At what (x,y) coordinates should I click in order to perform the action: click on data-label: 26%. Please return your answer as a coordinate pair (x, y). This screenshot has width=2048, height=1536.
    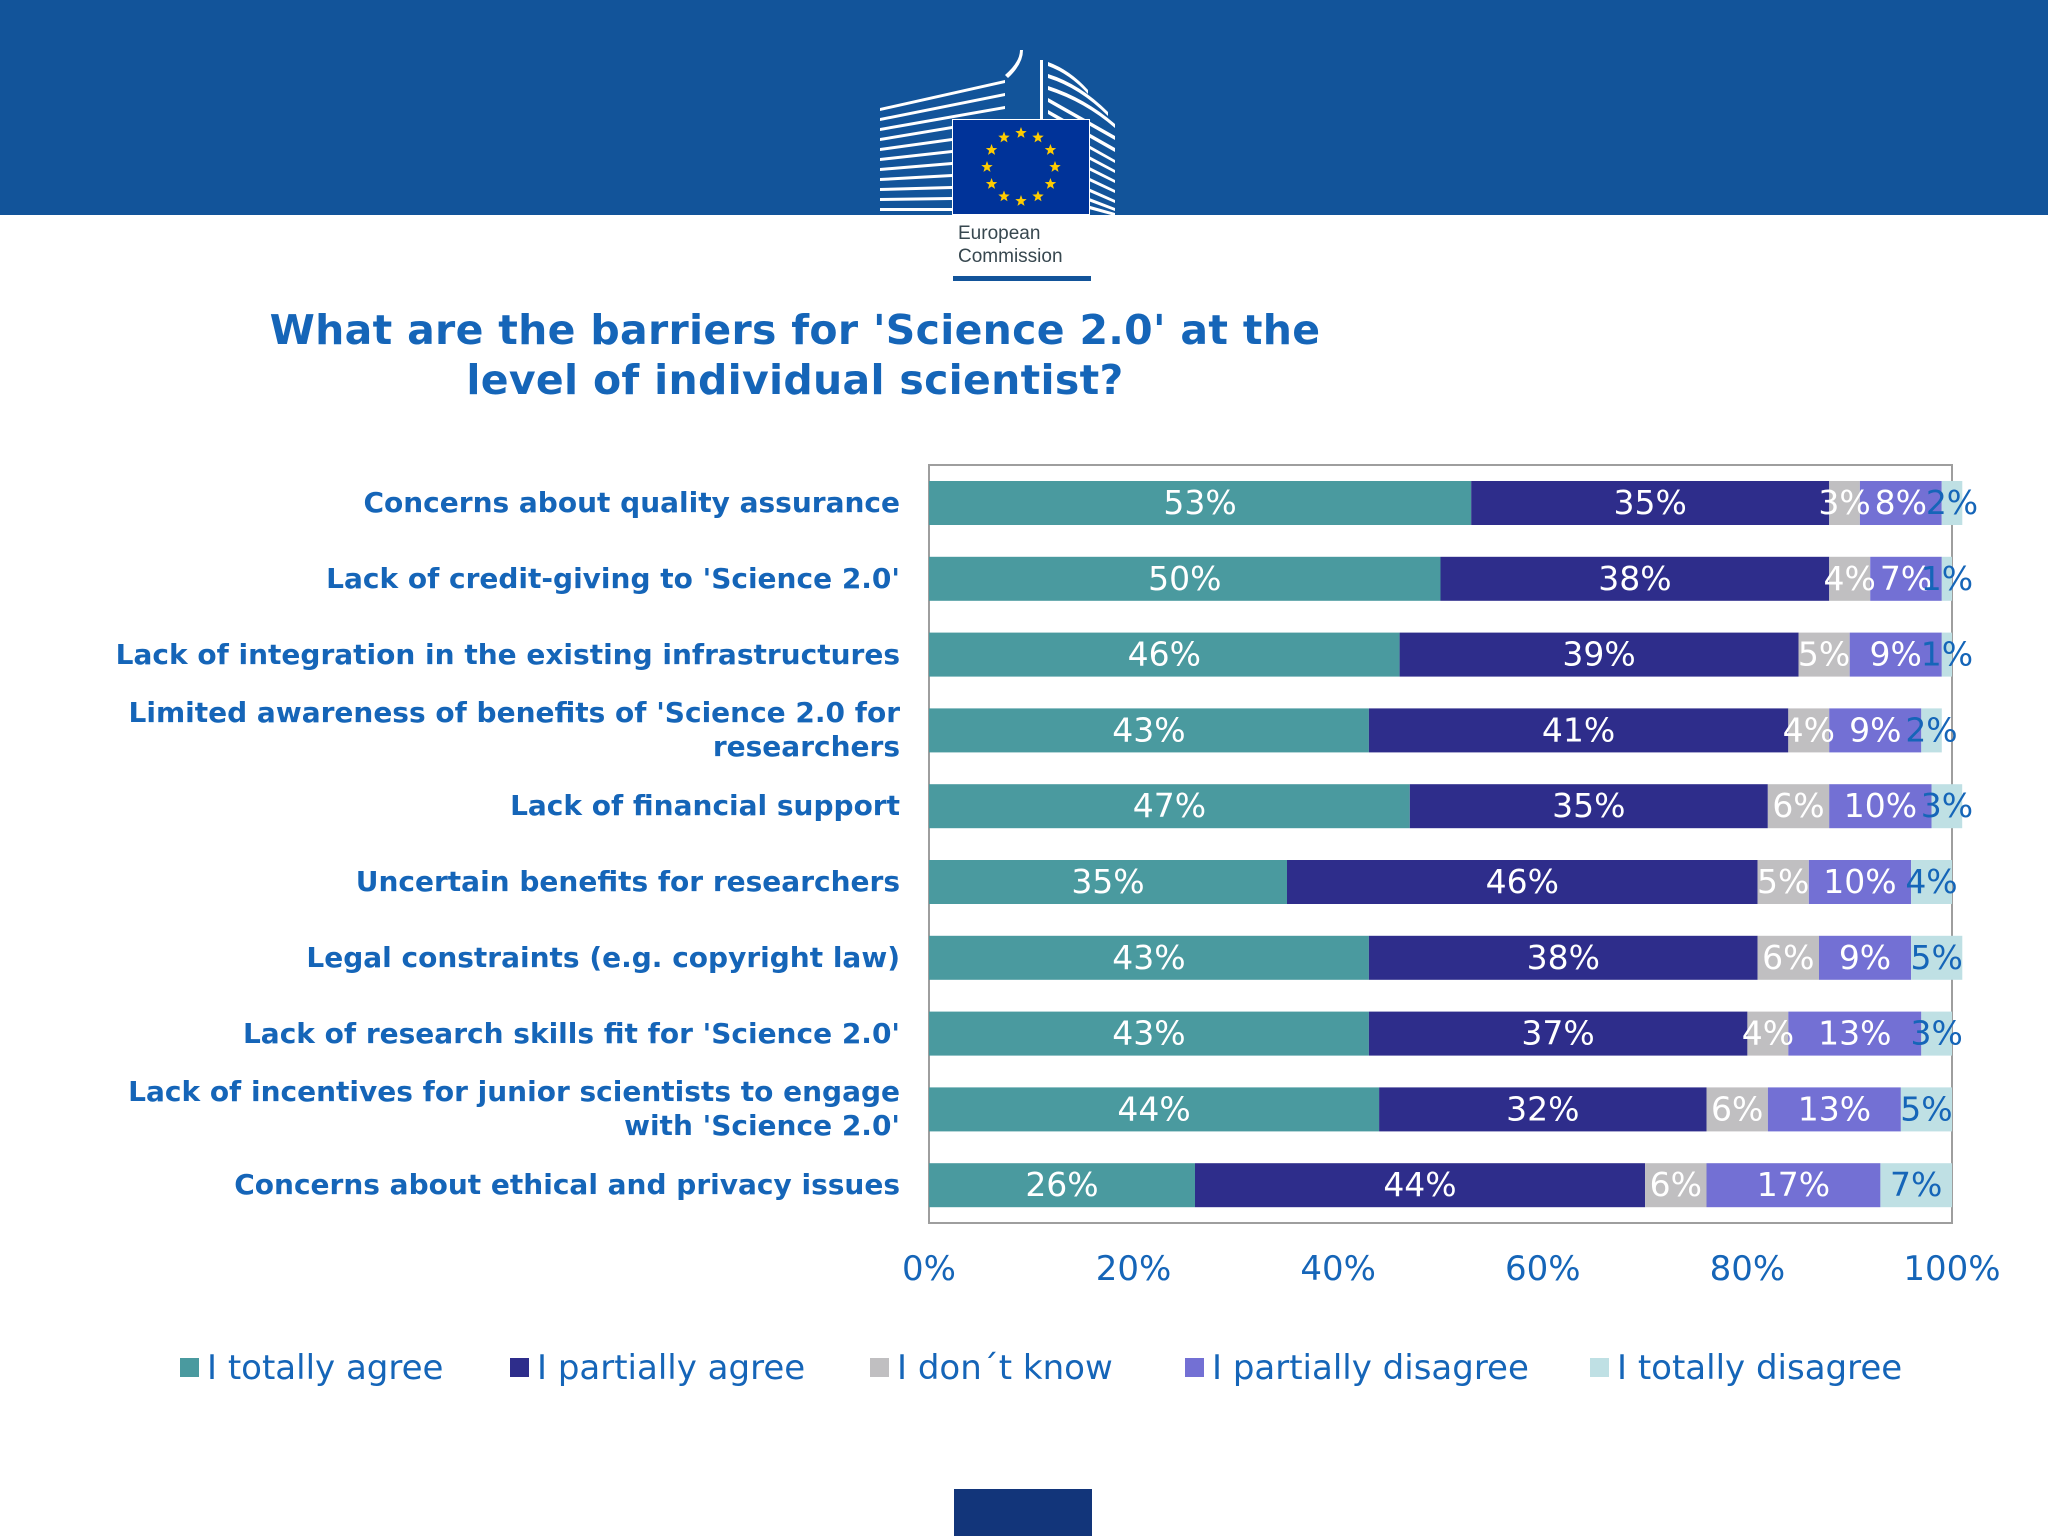
    Looking at the image, I should click on (1061, 1184).